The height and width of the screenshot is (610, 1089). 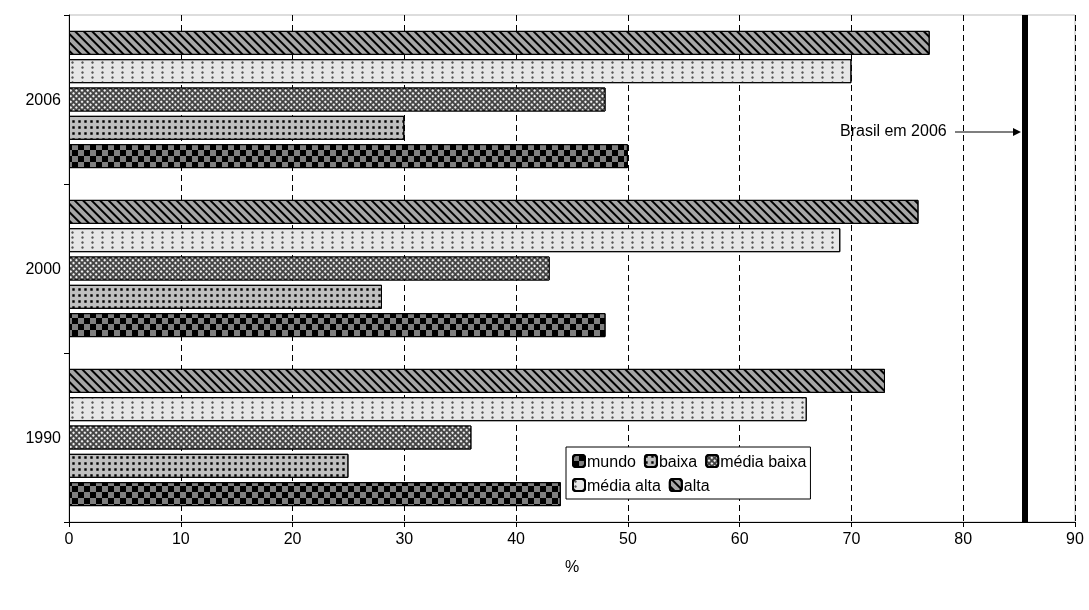 I want to click on y-tick-label: 2006, so click(x=43, y=99).